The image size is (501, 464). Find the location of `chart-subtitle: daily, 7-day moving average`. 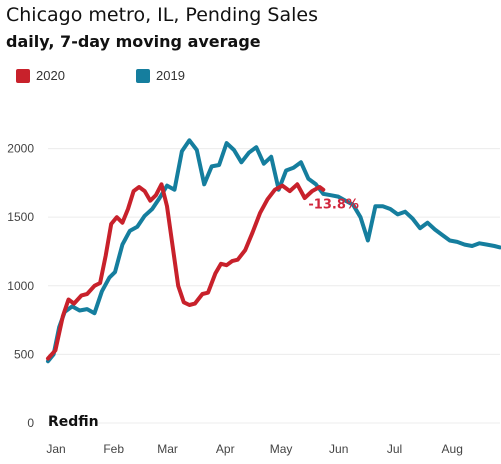

chart-subtitle: daily, 7-day moving average is located at coordinates (133, 41).